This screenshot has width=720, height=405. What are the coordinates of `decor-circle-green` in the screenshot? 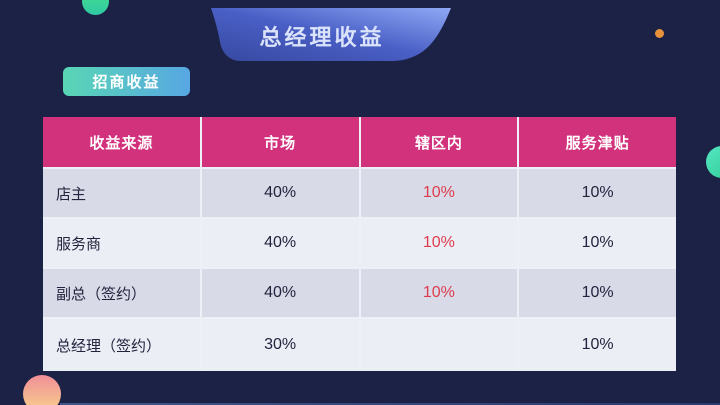 It's located at (95, 7).